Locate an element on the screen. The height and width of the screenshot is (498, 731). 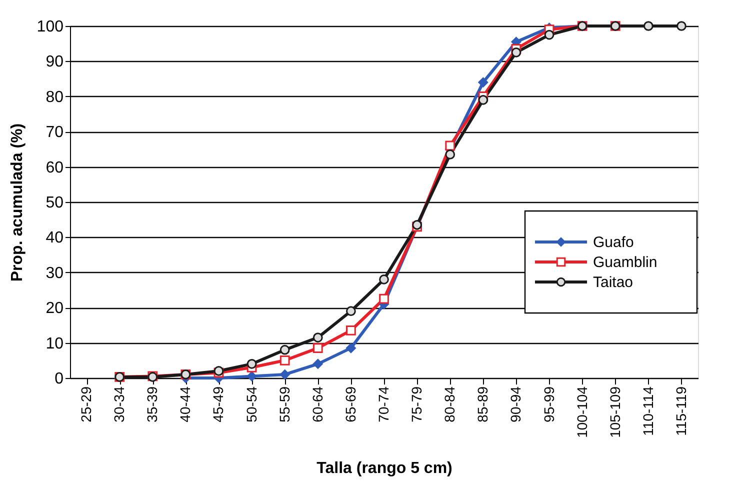
x-tick-label: 65-69 is located at coordinates (350, 404).